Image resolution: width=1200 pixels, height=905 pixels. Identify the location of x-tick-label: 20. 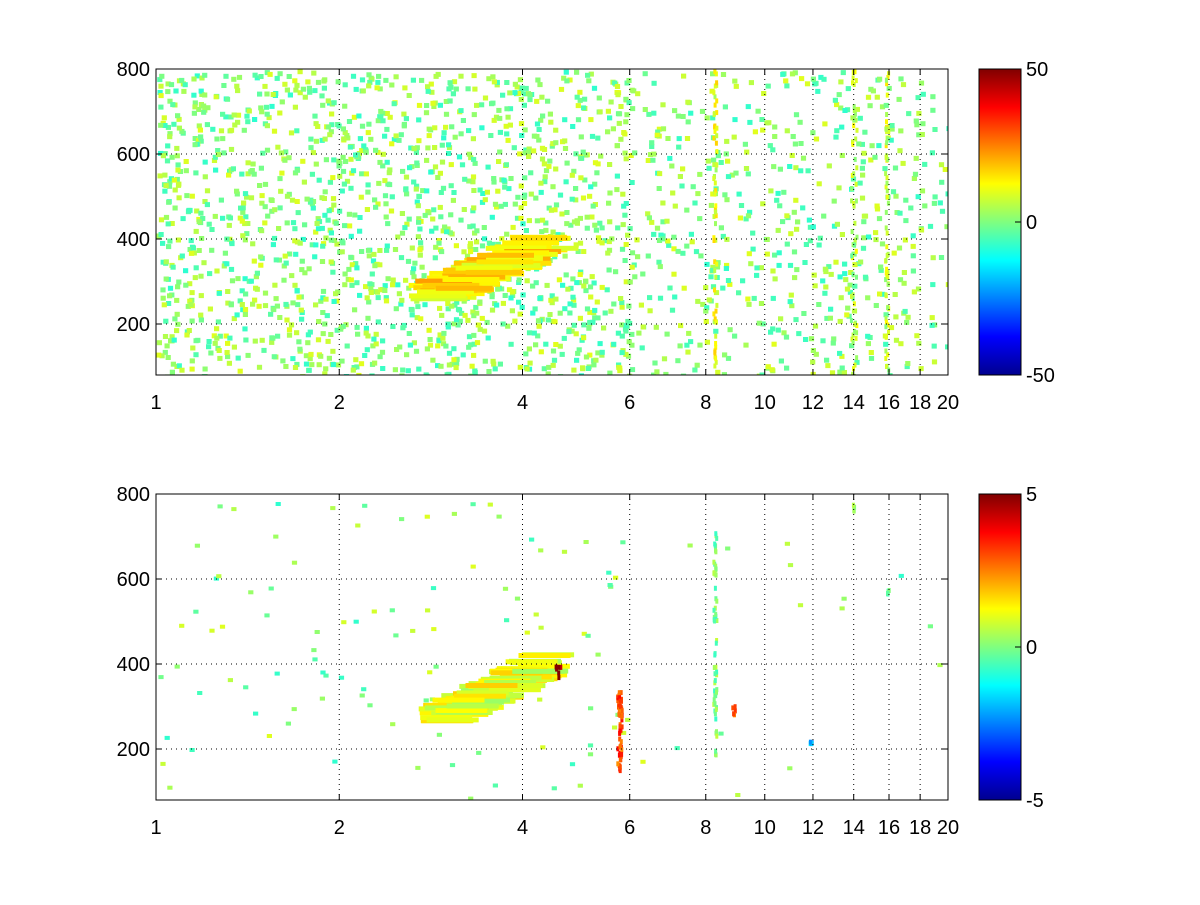
(948, 828).